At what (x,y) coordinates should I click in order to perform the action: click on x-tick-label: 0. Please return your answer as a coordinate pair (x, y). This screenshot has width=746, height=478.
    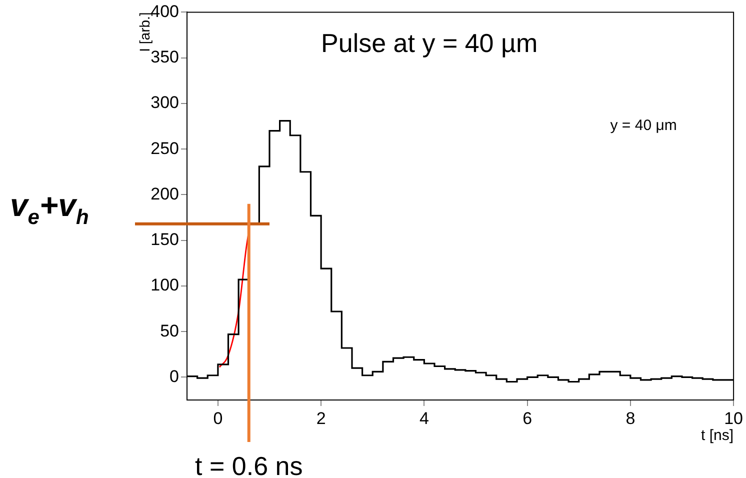
    Looking at the image, I should click on (218, 418).